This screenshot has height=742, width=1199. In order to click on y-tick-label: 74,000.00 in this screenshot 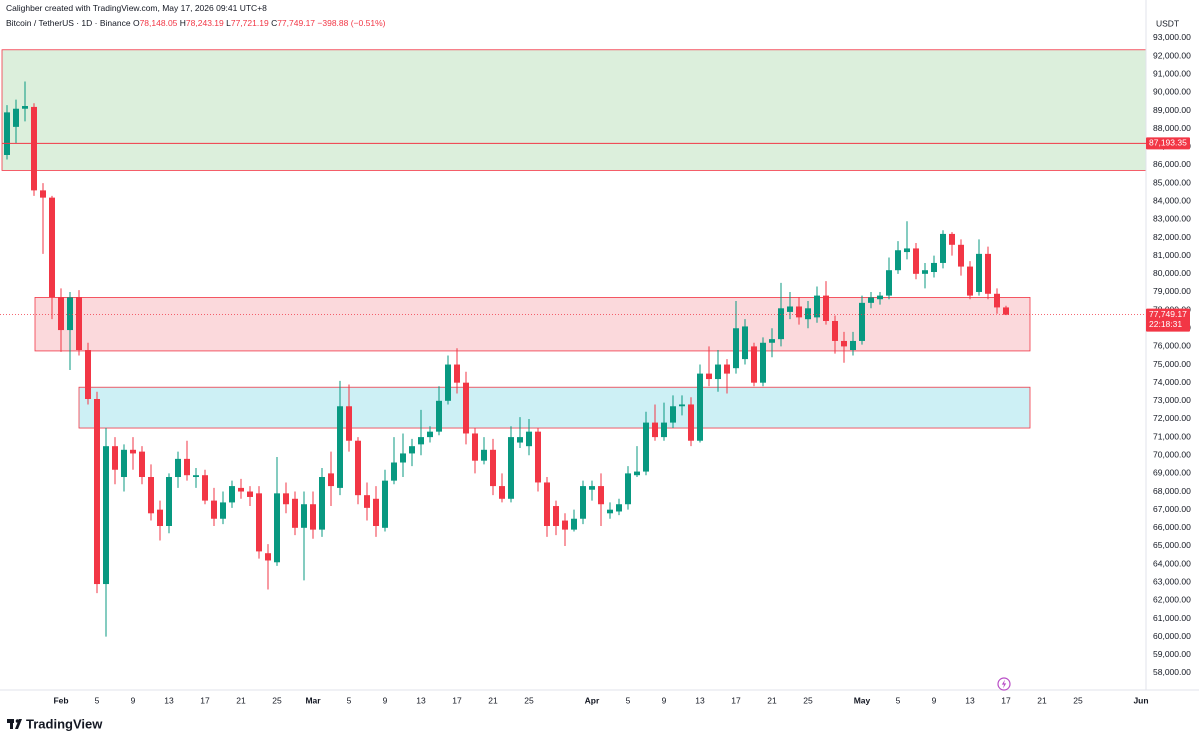, I will do `click(1172, 382)`.